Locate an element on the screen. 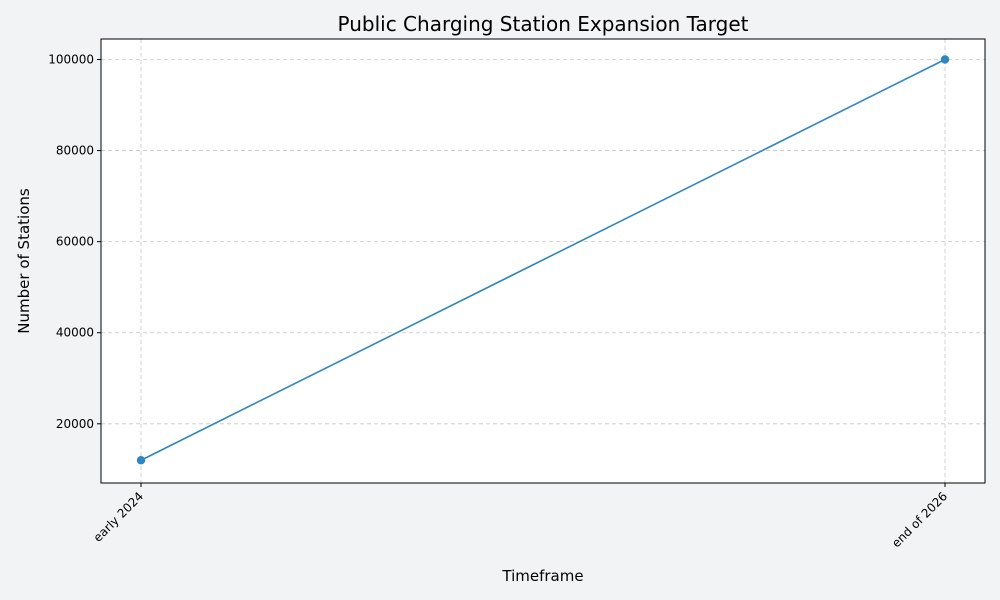 This screenshot has width=1000, height=600. y-tick-label: 100000 is located at coordinates (71, 59).